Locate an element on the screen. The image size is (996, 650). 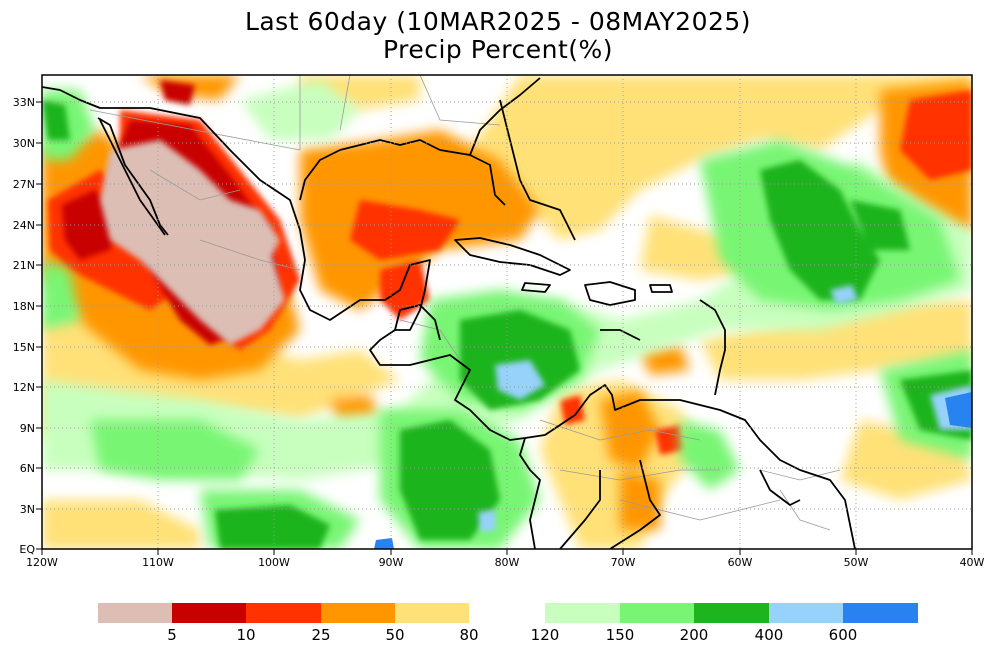
lon-label: 70W is located at coordinates (623, 562).